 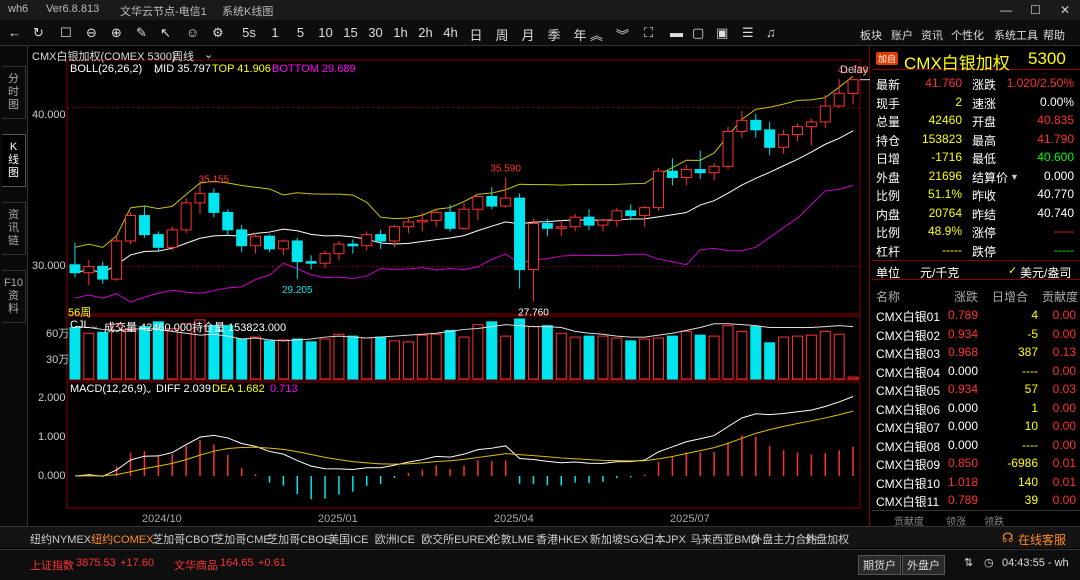 What do you see at coordinates (956, 522) in the screenshot?
I see `footer-tab-leaders: 领涨` at bounding box center [956, 522].